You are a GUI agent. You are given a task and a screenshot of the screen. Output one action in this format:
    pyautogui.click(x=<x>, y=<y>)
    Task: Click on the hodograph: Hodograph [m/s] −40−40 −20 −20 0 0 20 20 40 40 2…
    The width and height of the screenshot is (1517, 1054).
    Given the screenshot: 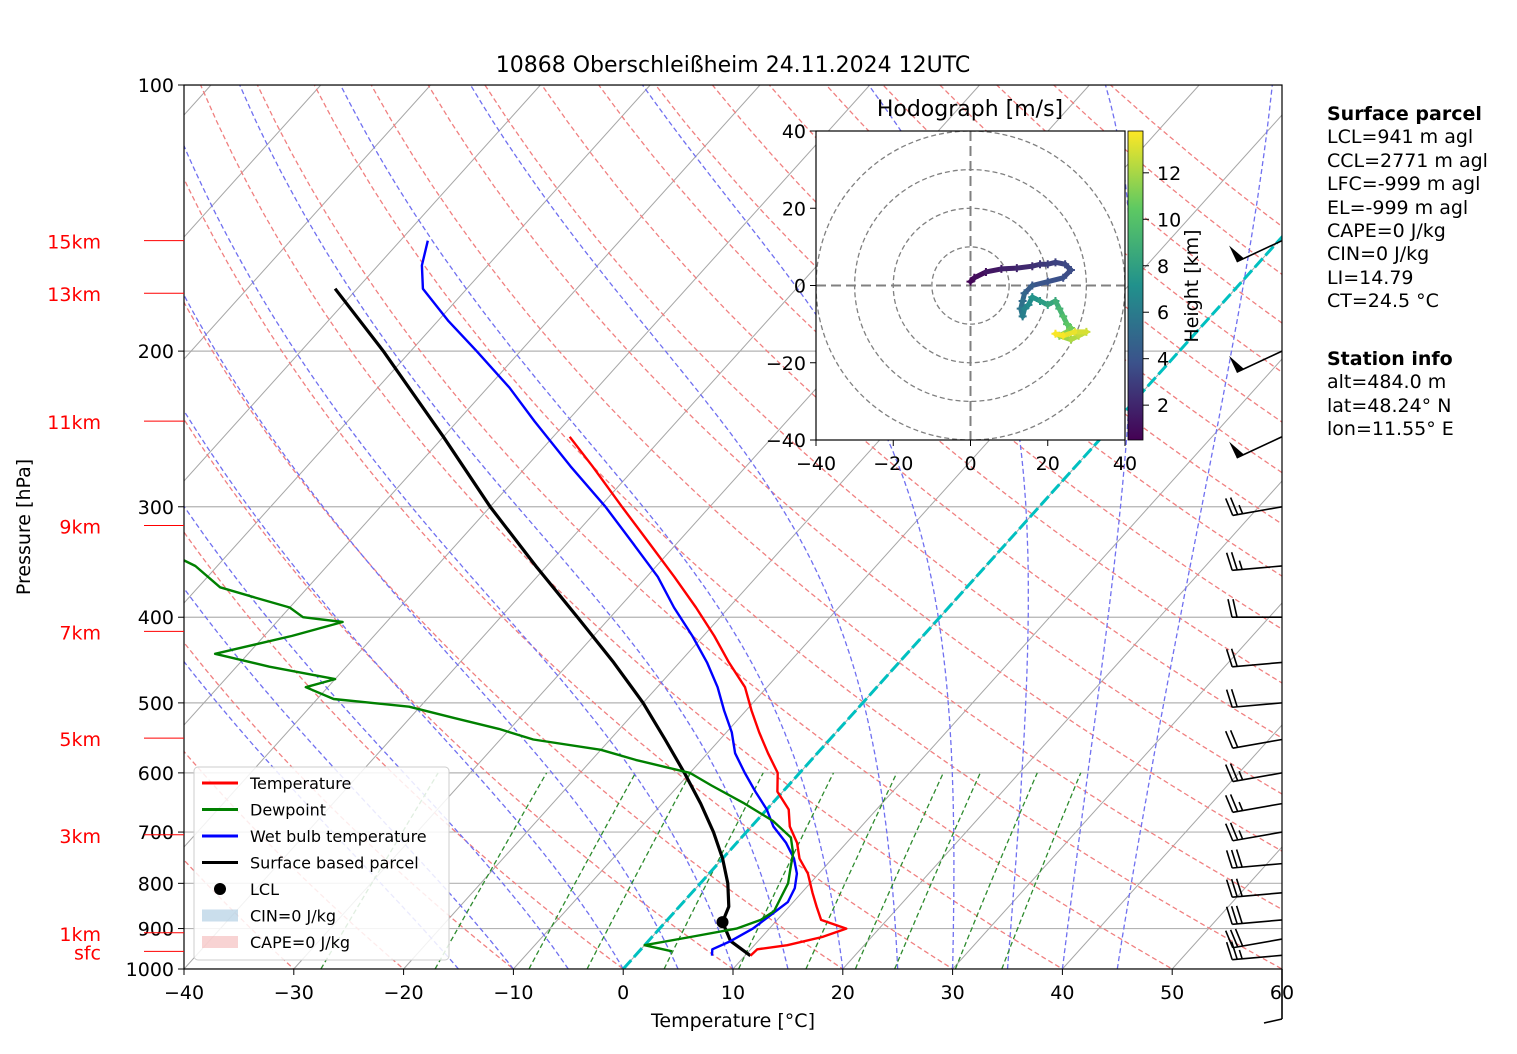 What is the action you would take?
    pyautogui.click(x=984, y=286)
    